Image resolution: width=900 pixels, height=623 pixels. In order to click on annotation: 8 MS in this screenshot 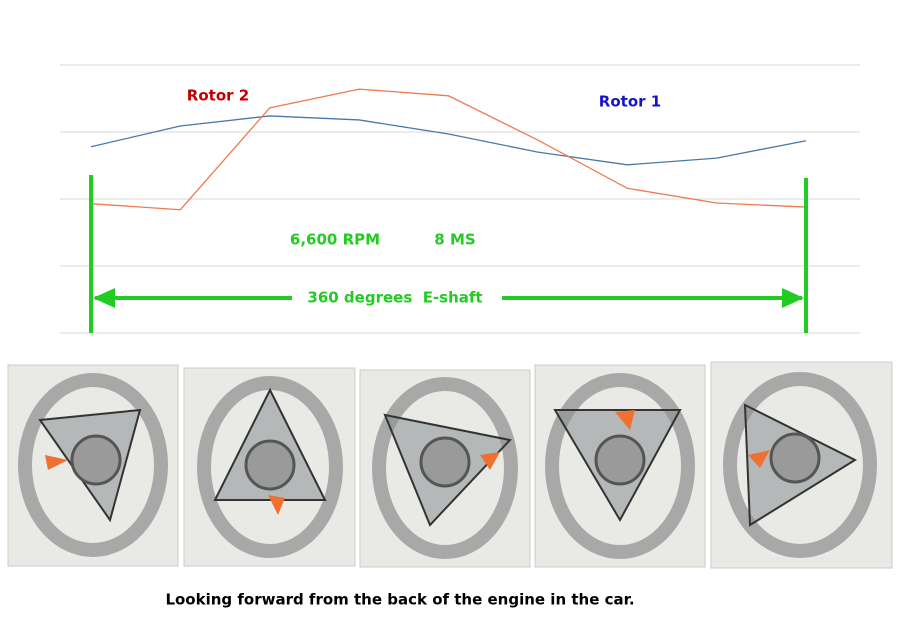, I will do `click(454, 240)`.